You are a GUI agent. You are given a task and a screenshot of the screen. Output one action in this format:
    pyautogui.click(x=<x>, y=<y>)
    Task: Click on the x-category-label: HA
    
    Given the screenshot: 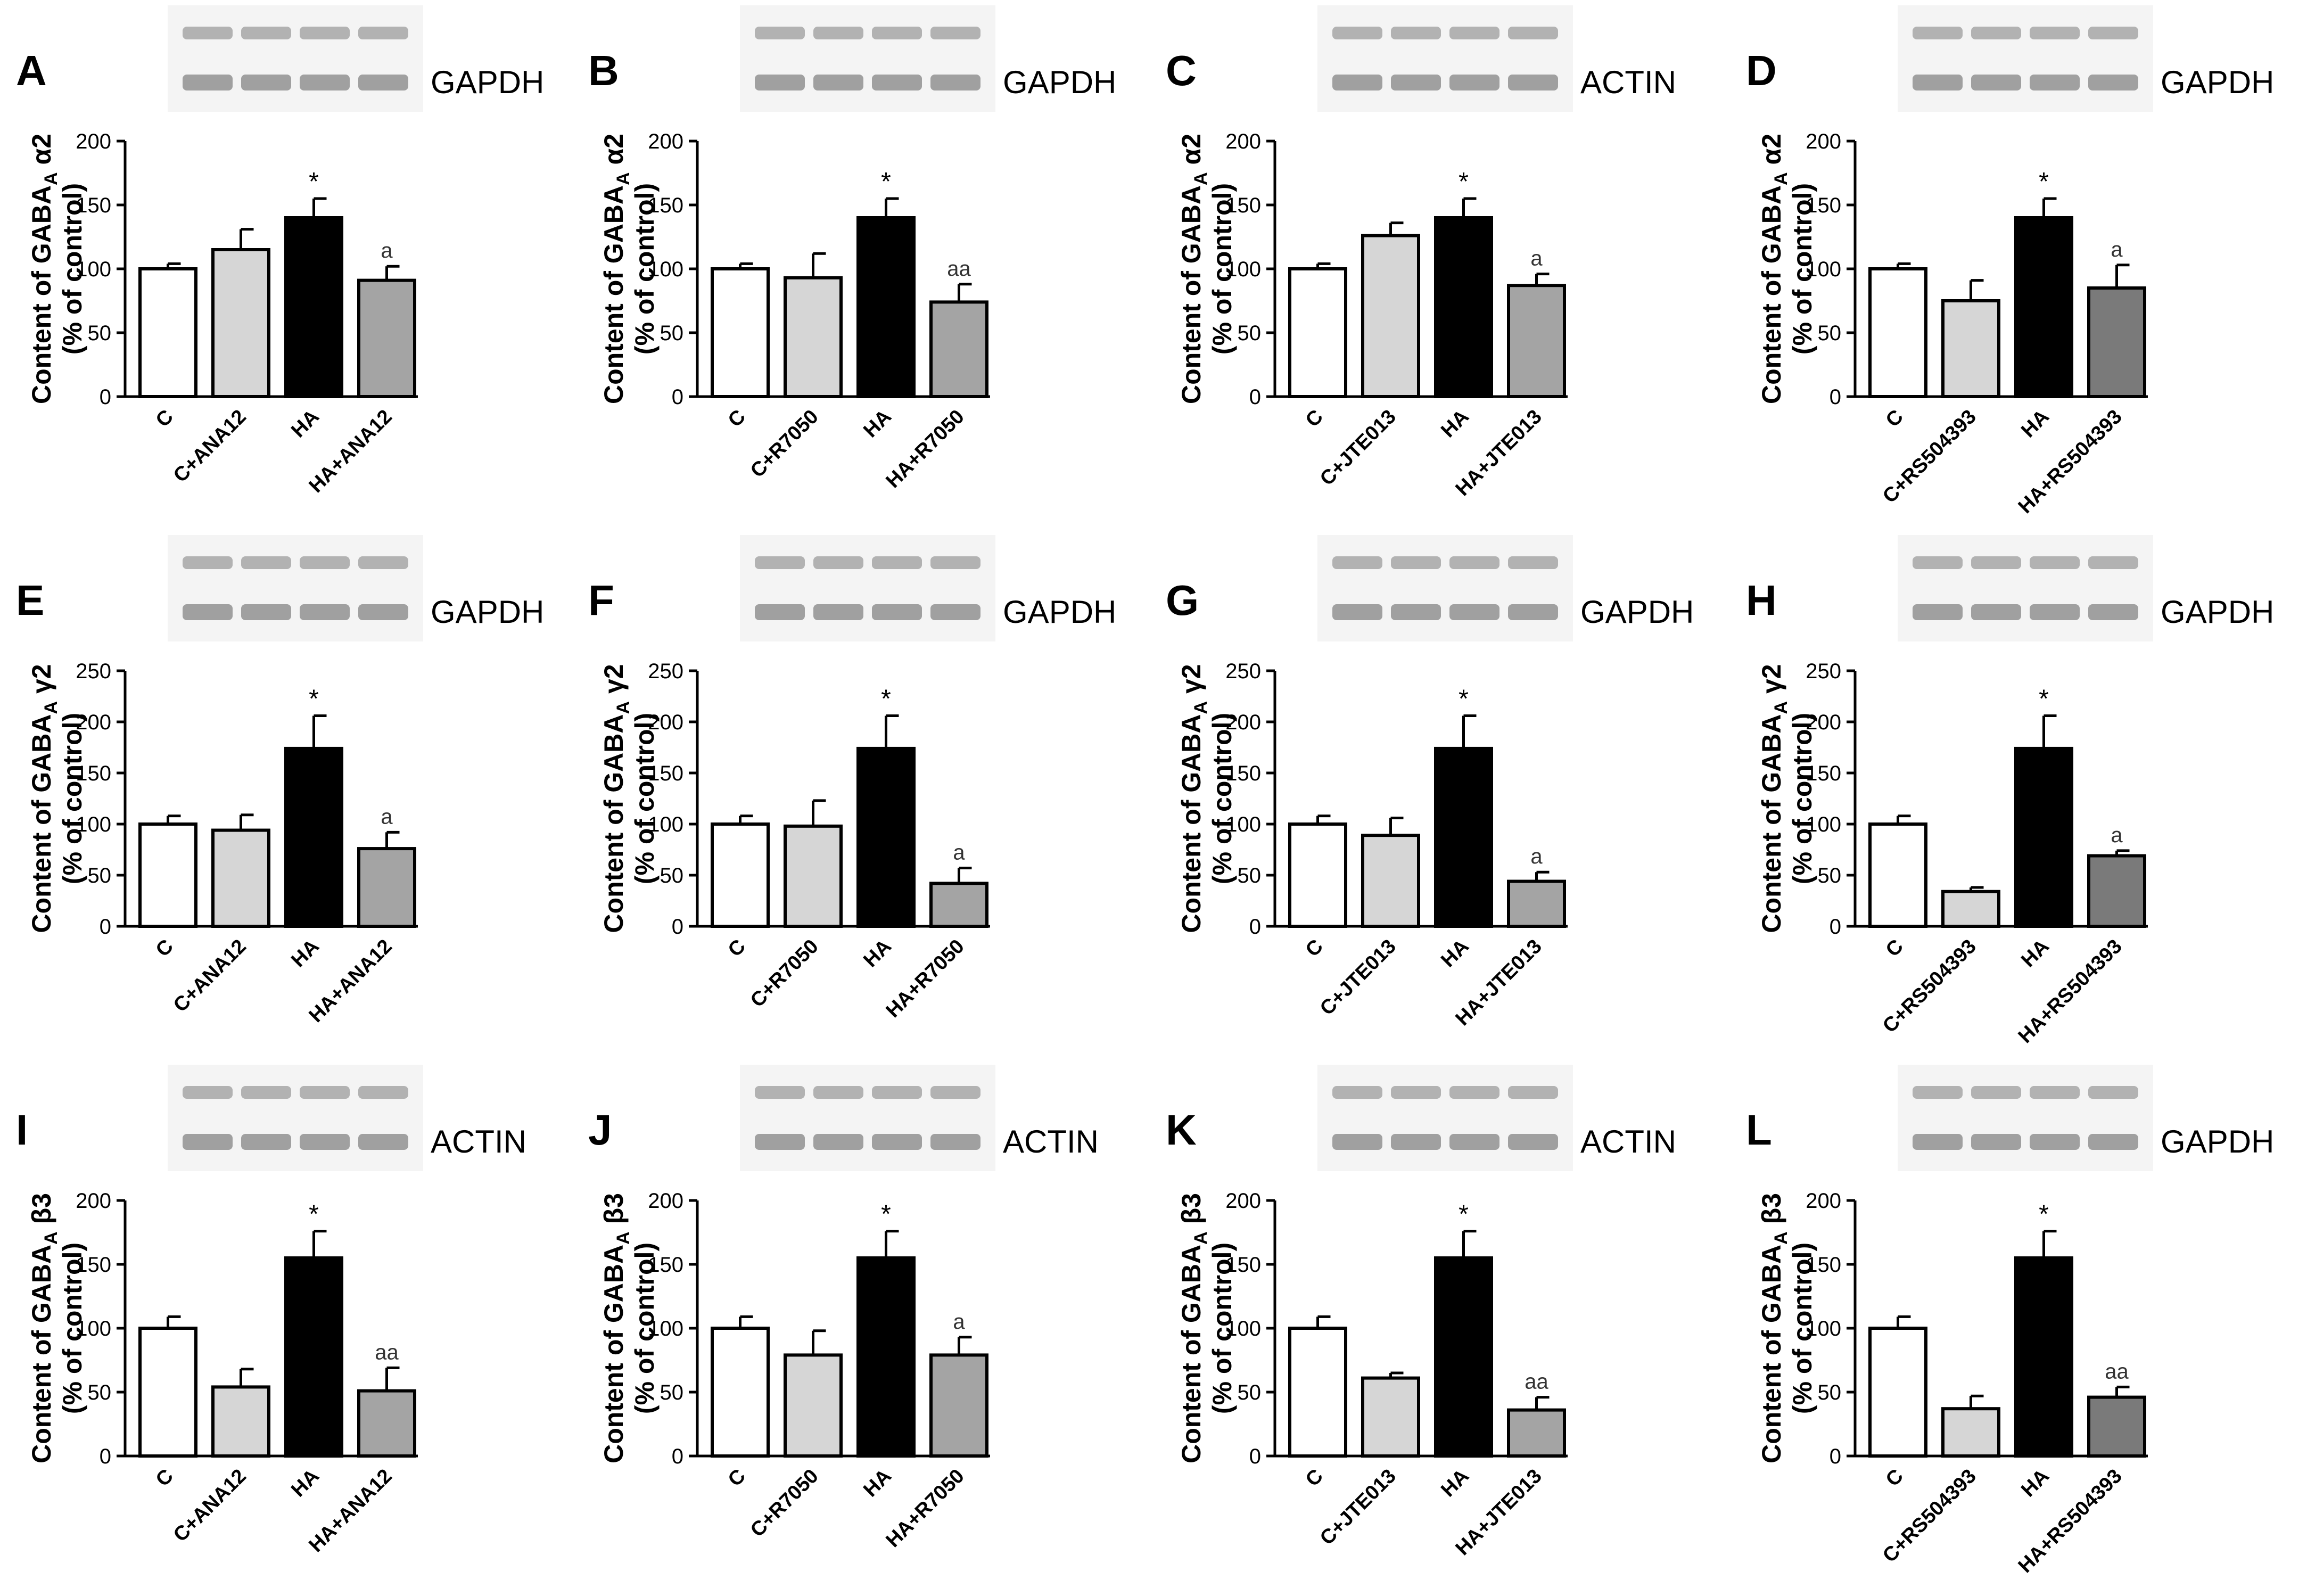 What is the action you would take?
    pyautogui.click(x=877, y=1484)
    